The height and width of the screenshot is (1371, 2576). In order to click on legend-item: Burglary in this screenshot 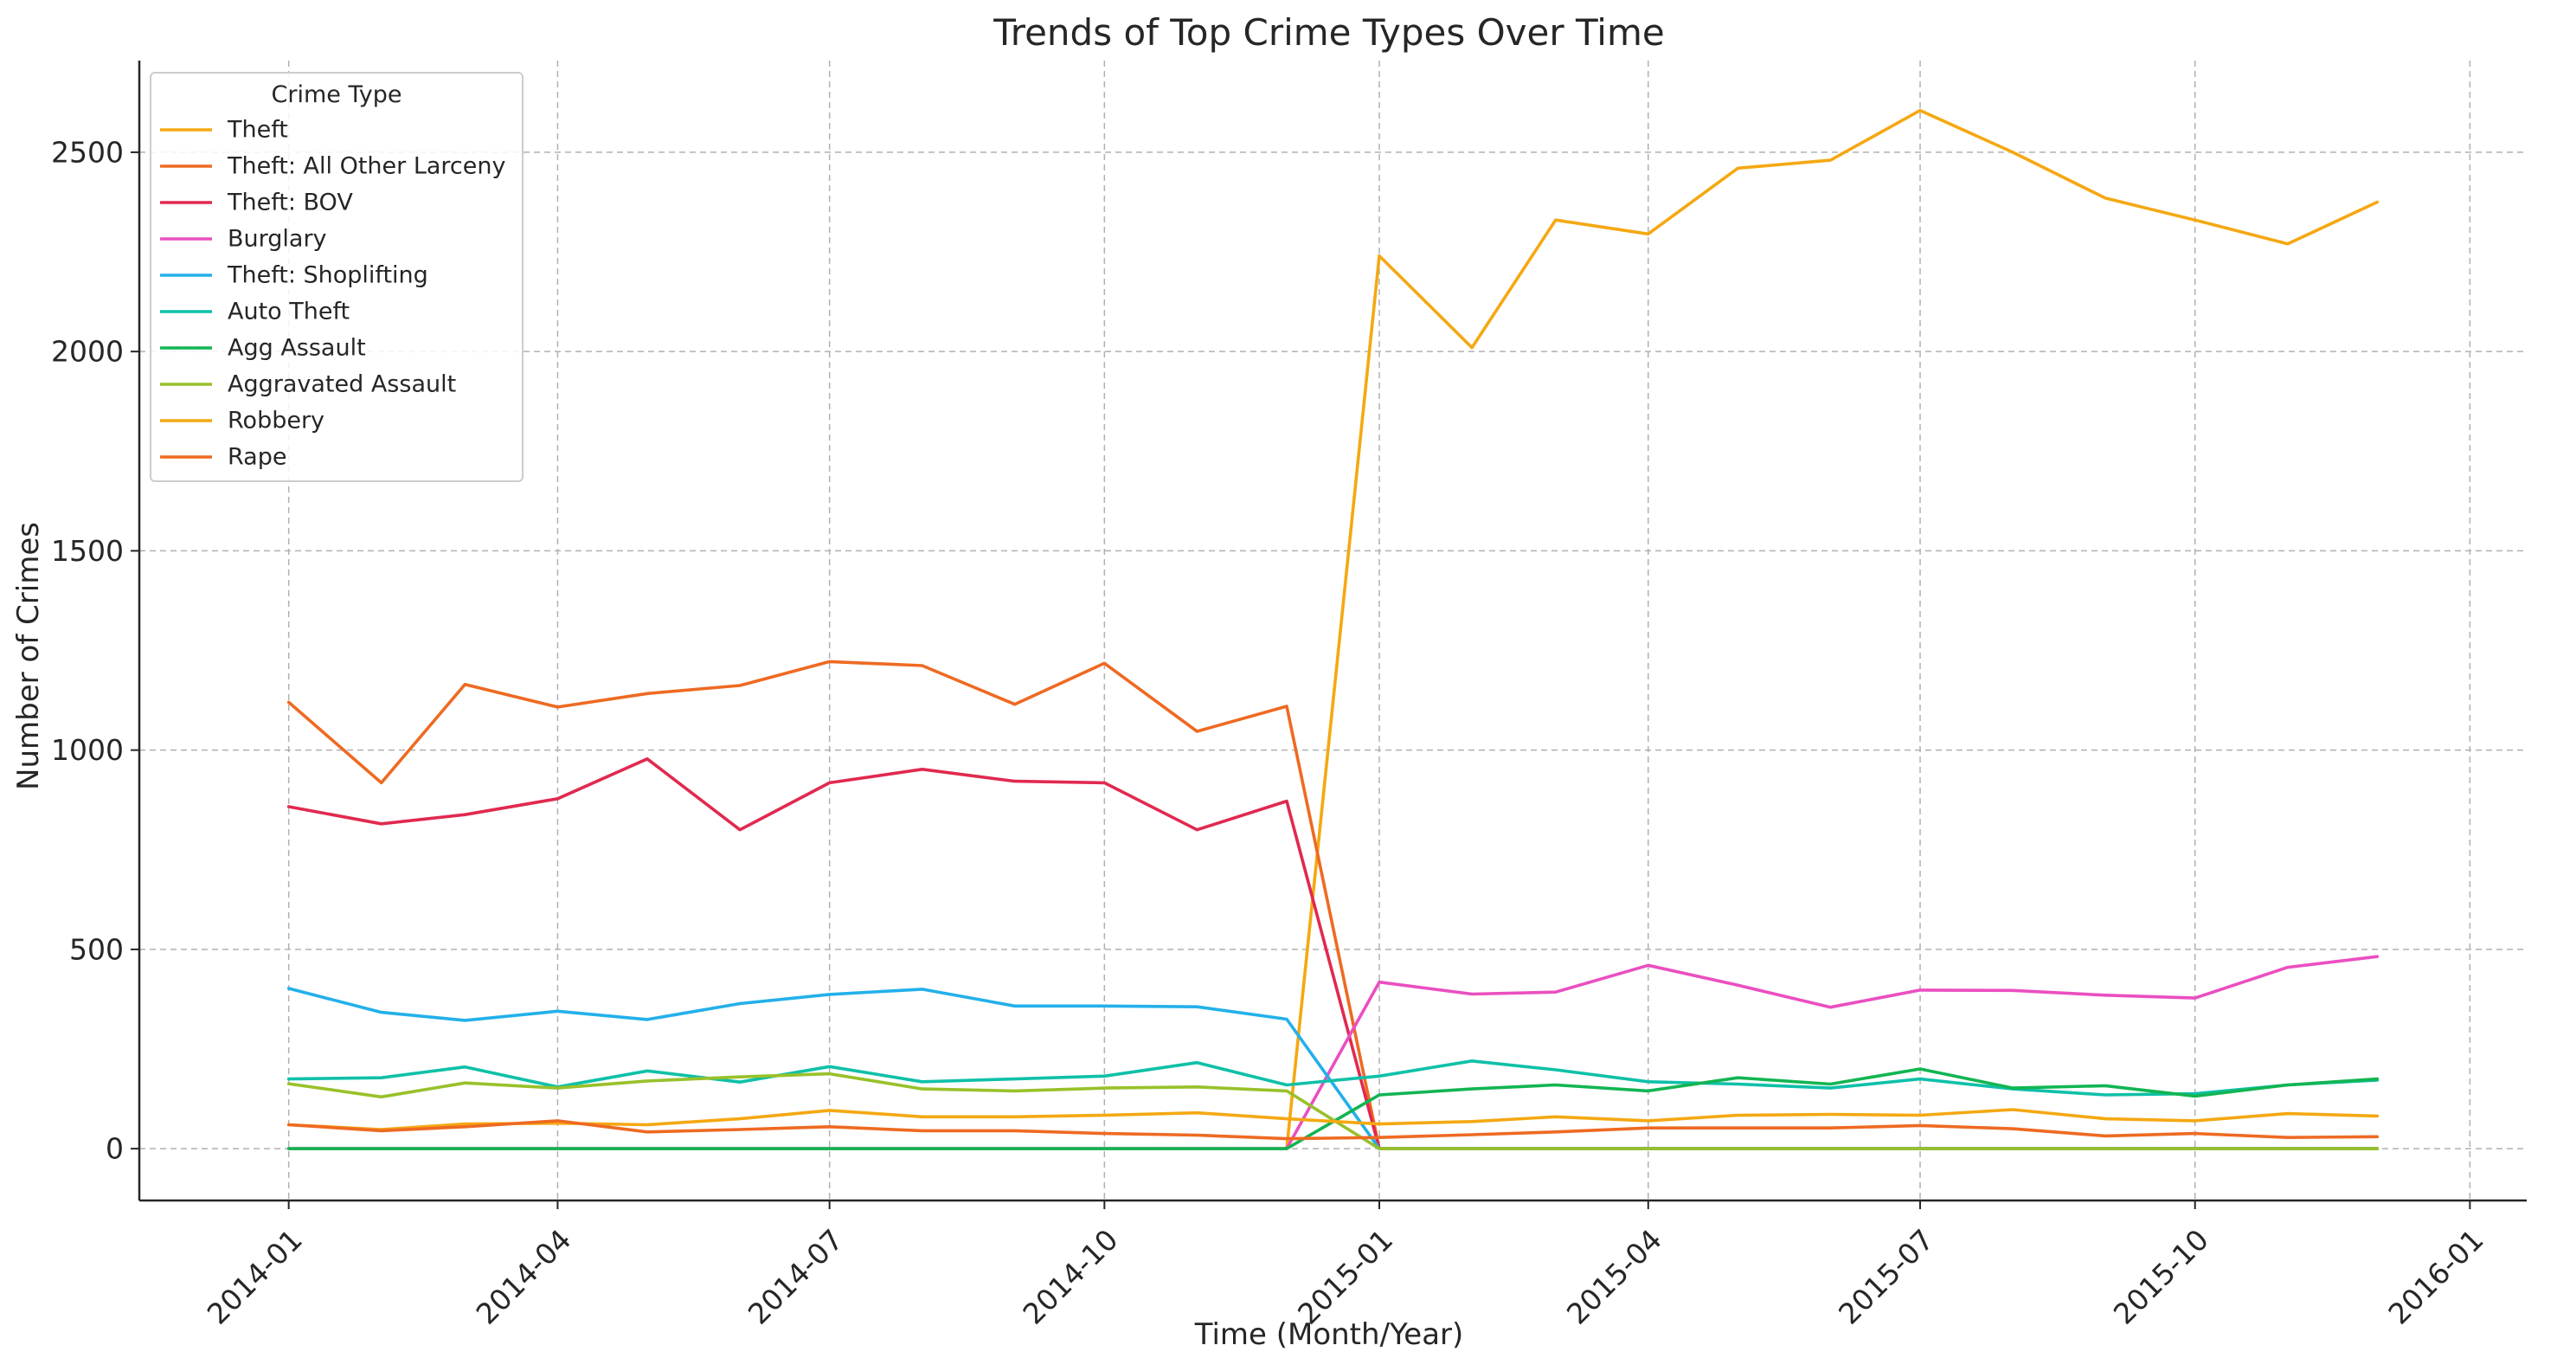, I will do `click(244, 239)`.